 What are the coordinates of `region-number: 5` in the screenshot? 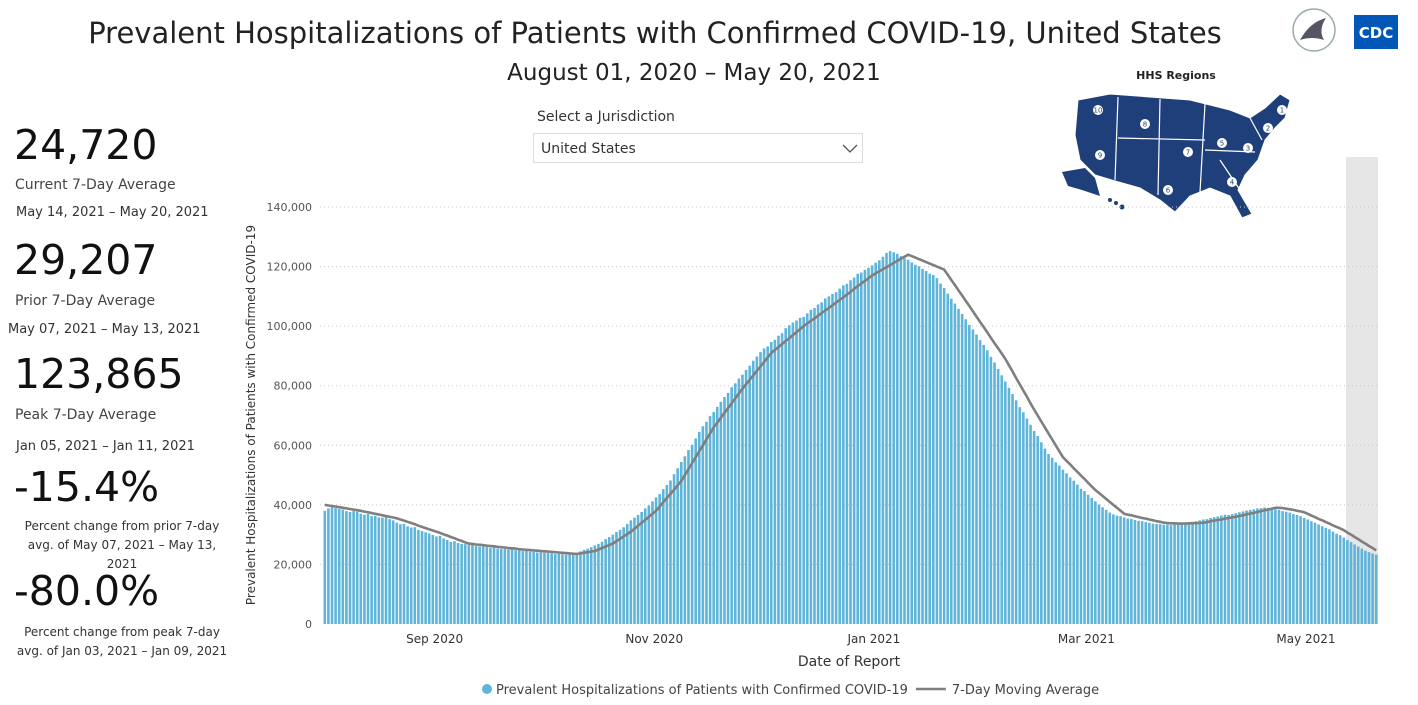 It's located at (1222, 144).